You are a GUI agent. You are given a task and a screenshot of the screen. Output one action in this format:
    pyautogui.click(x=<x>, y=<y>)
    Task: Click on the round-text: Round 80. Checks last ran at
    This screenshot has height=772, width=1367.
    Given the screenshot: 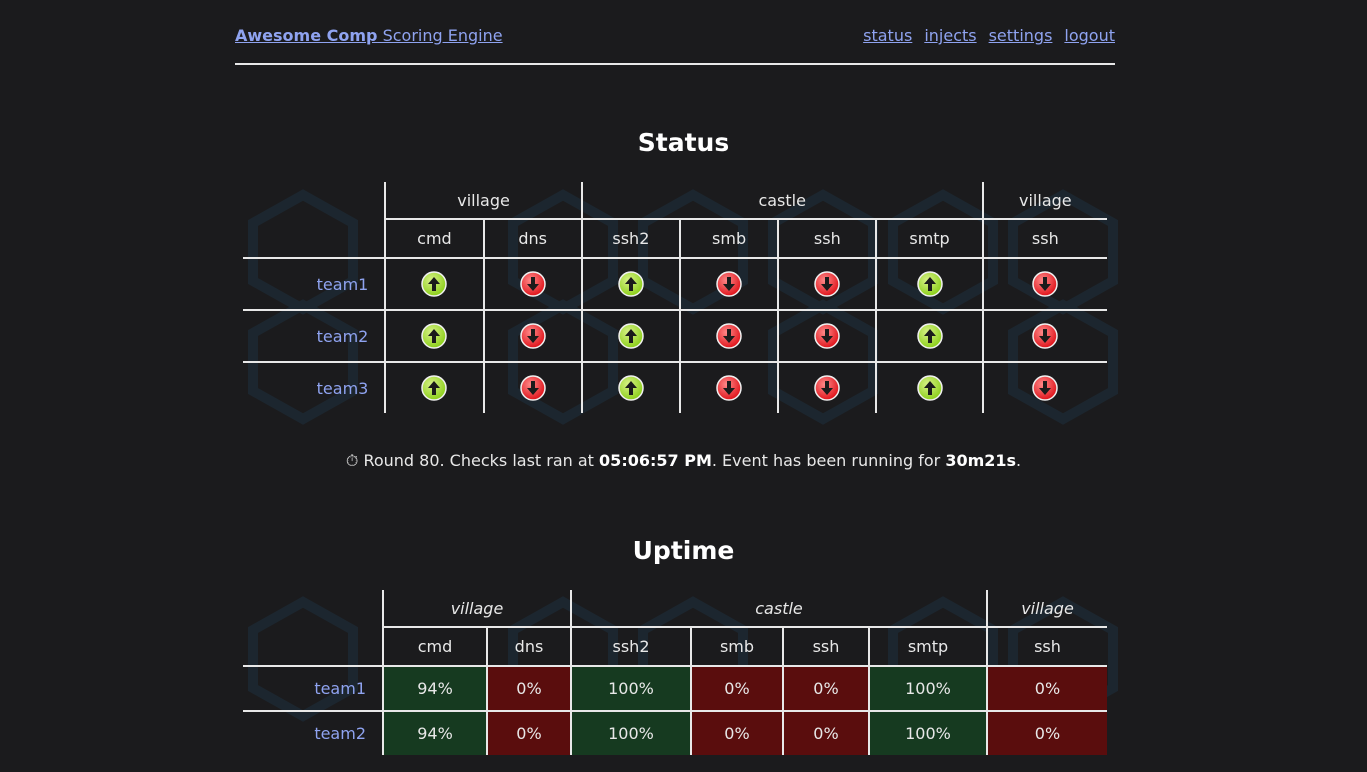 What is the action you would take?
    pyautogui.click(x=481, y=460)
    